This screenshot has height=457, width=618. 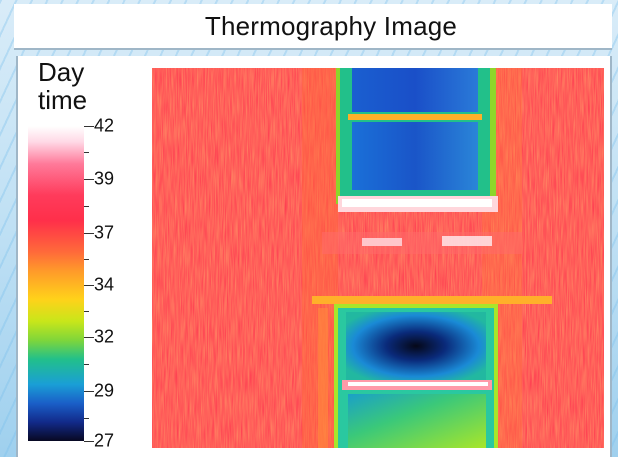 I want to click on scale-tick-label: 39, so click(x=104, y=178).